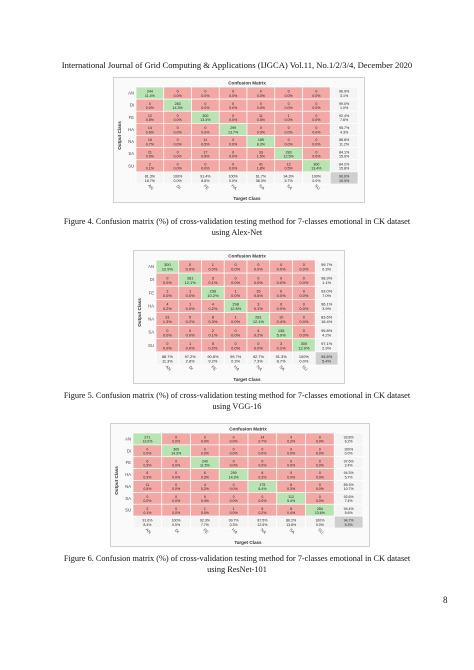 Image resolution: width=474 pixels, height=670 pixels. Describe the element at coordinates (264, 531) in the screenshot. I see `column-tick-label: NA` at that location.